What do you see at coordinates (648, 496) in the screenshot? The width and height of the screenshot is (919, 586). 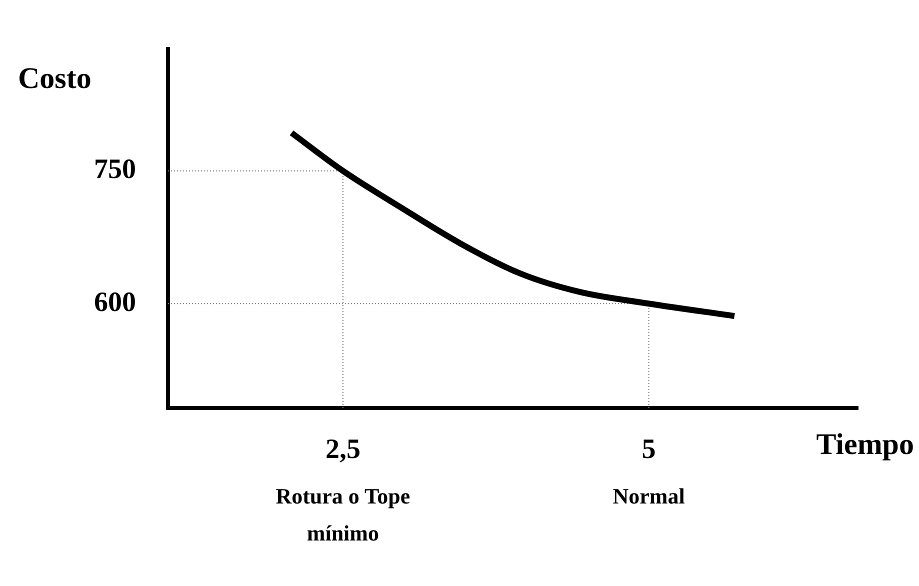 I see `text: Normal` at bounding box center [648, 496].